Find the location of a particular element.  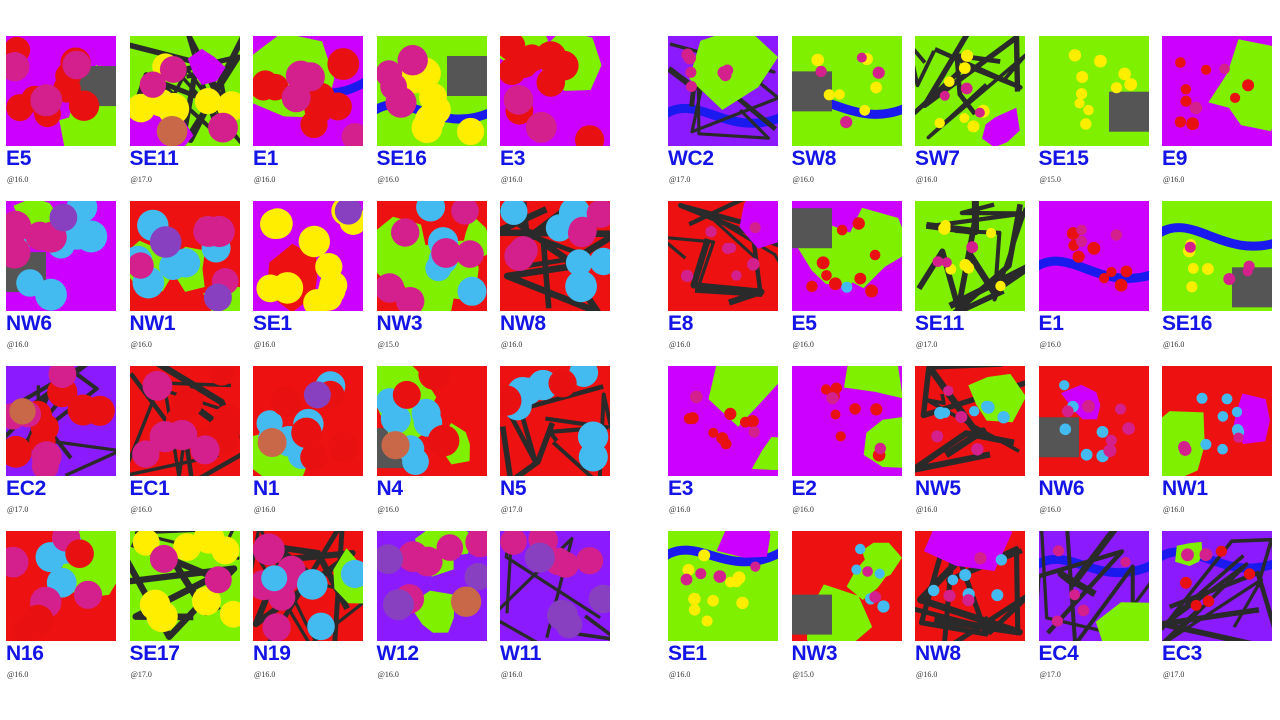

map-tile: N16 @16.0 is located at coordinates (61, 613).